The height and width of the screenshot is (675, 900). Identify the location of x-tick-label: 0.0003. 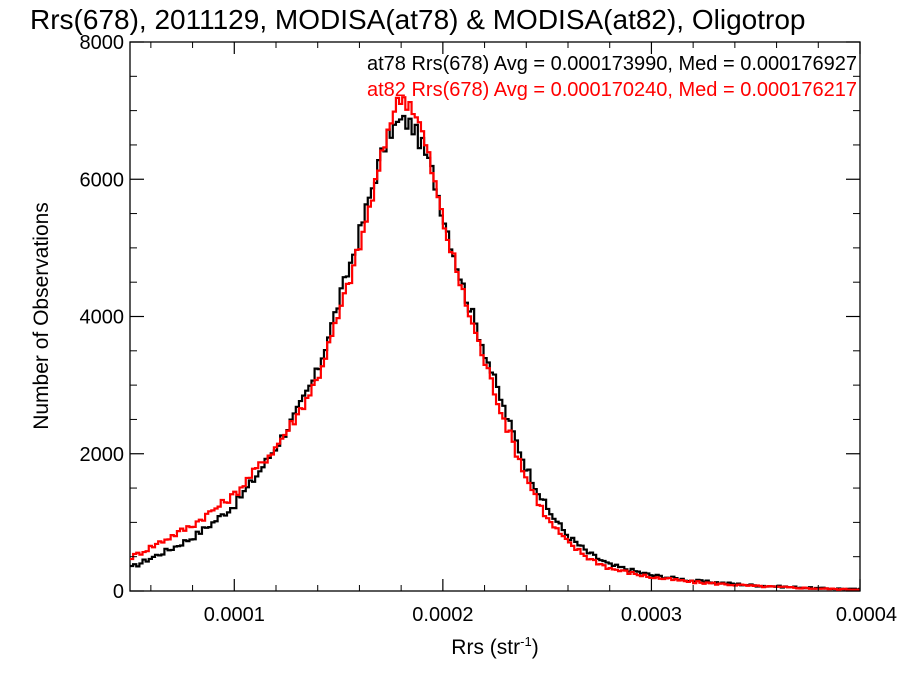
(651, 615).